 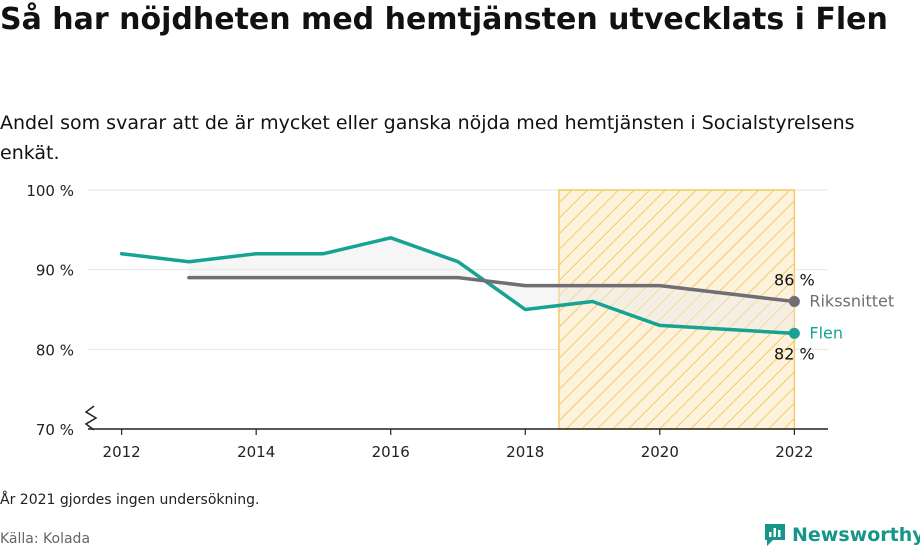 What do you see at coordinates (55, 430) in the screenshot?
I see `y-tick-label: 70 %` at bounding box center [55, 430].